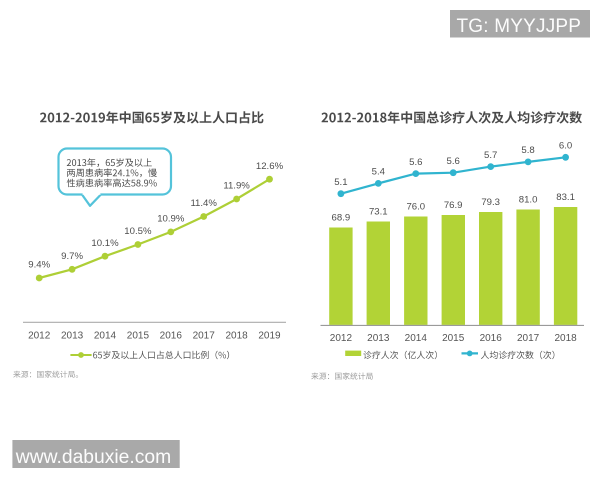 The width and height of the screenshot is (600, 480). What do you see at coordinates (270, 166) in the screenshot?
I see `svg-text: 12.6%` at bounding box center [270, 166].